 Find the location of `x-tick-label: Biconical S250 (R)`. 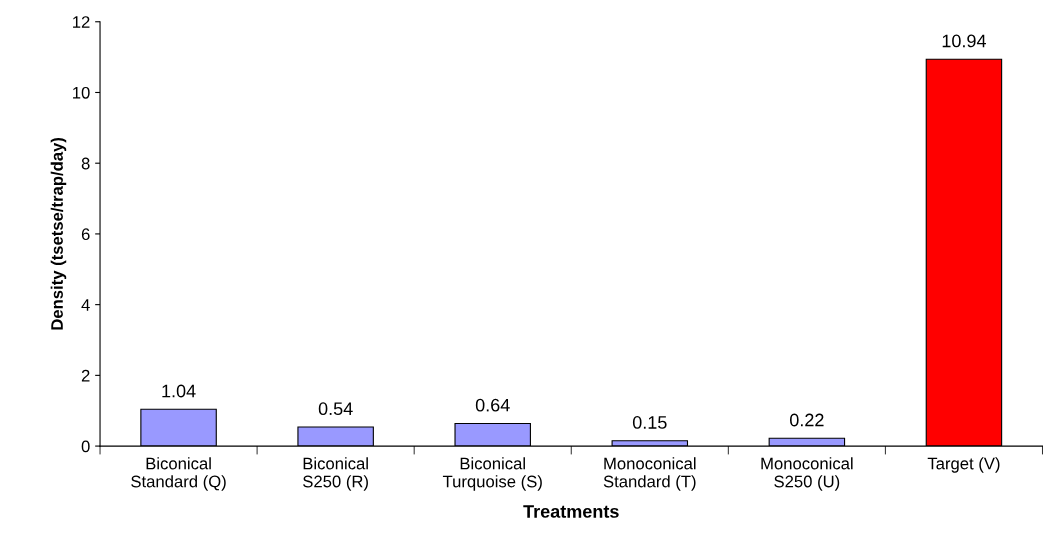

x-tick-label: Biconical S250 (R) is located at coordinates (335, 474).